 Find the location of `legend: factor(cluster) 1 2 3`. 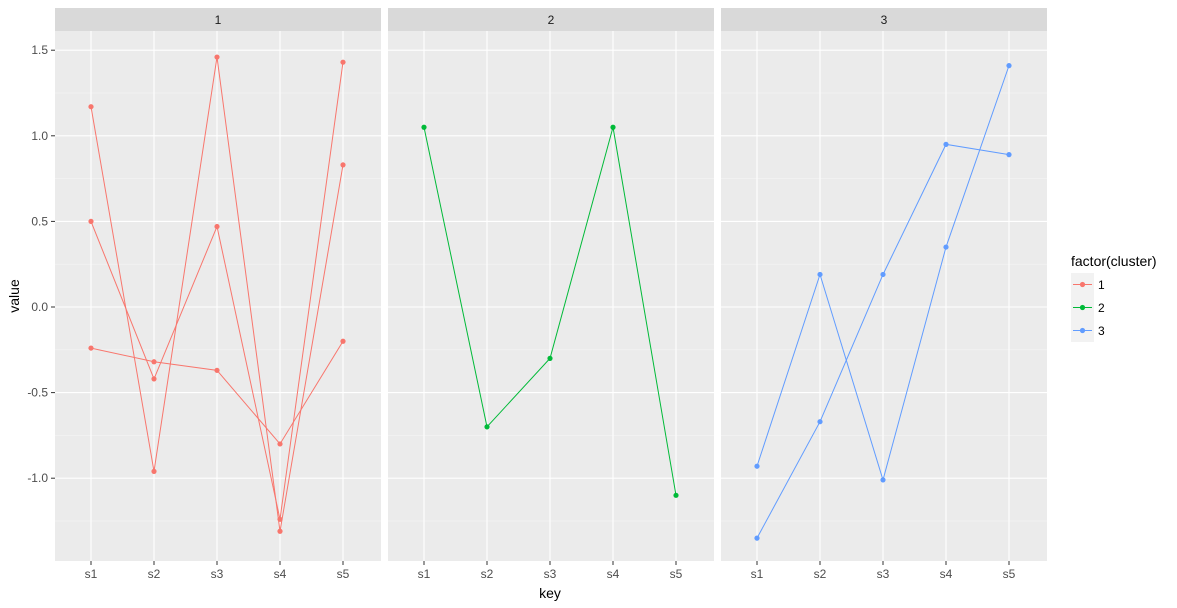

legend: factor(cluster) 1 2 3 is located at coordinates (1114, 297).